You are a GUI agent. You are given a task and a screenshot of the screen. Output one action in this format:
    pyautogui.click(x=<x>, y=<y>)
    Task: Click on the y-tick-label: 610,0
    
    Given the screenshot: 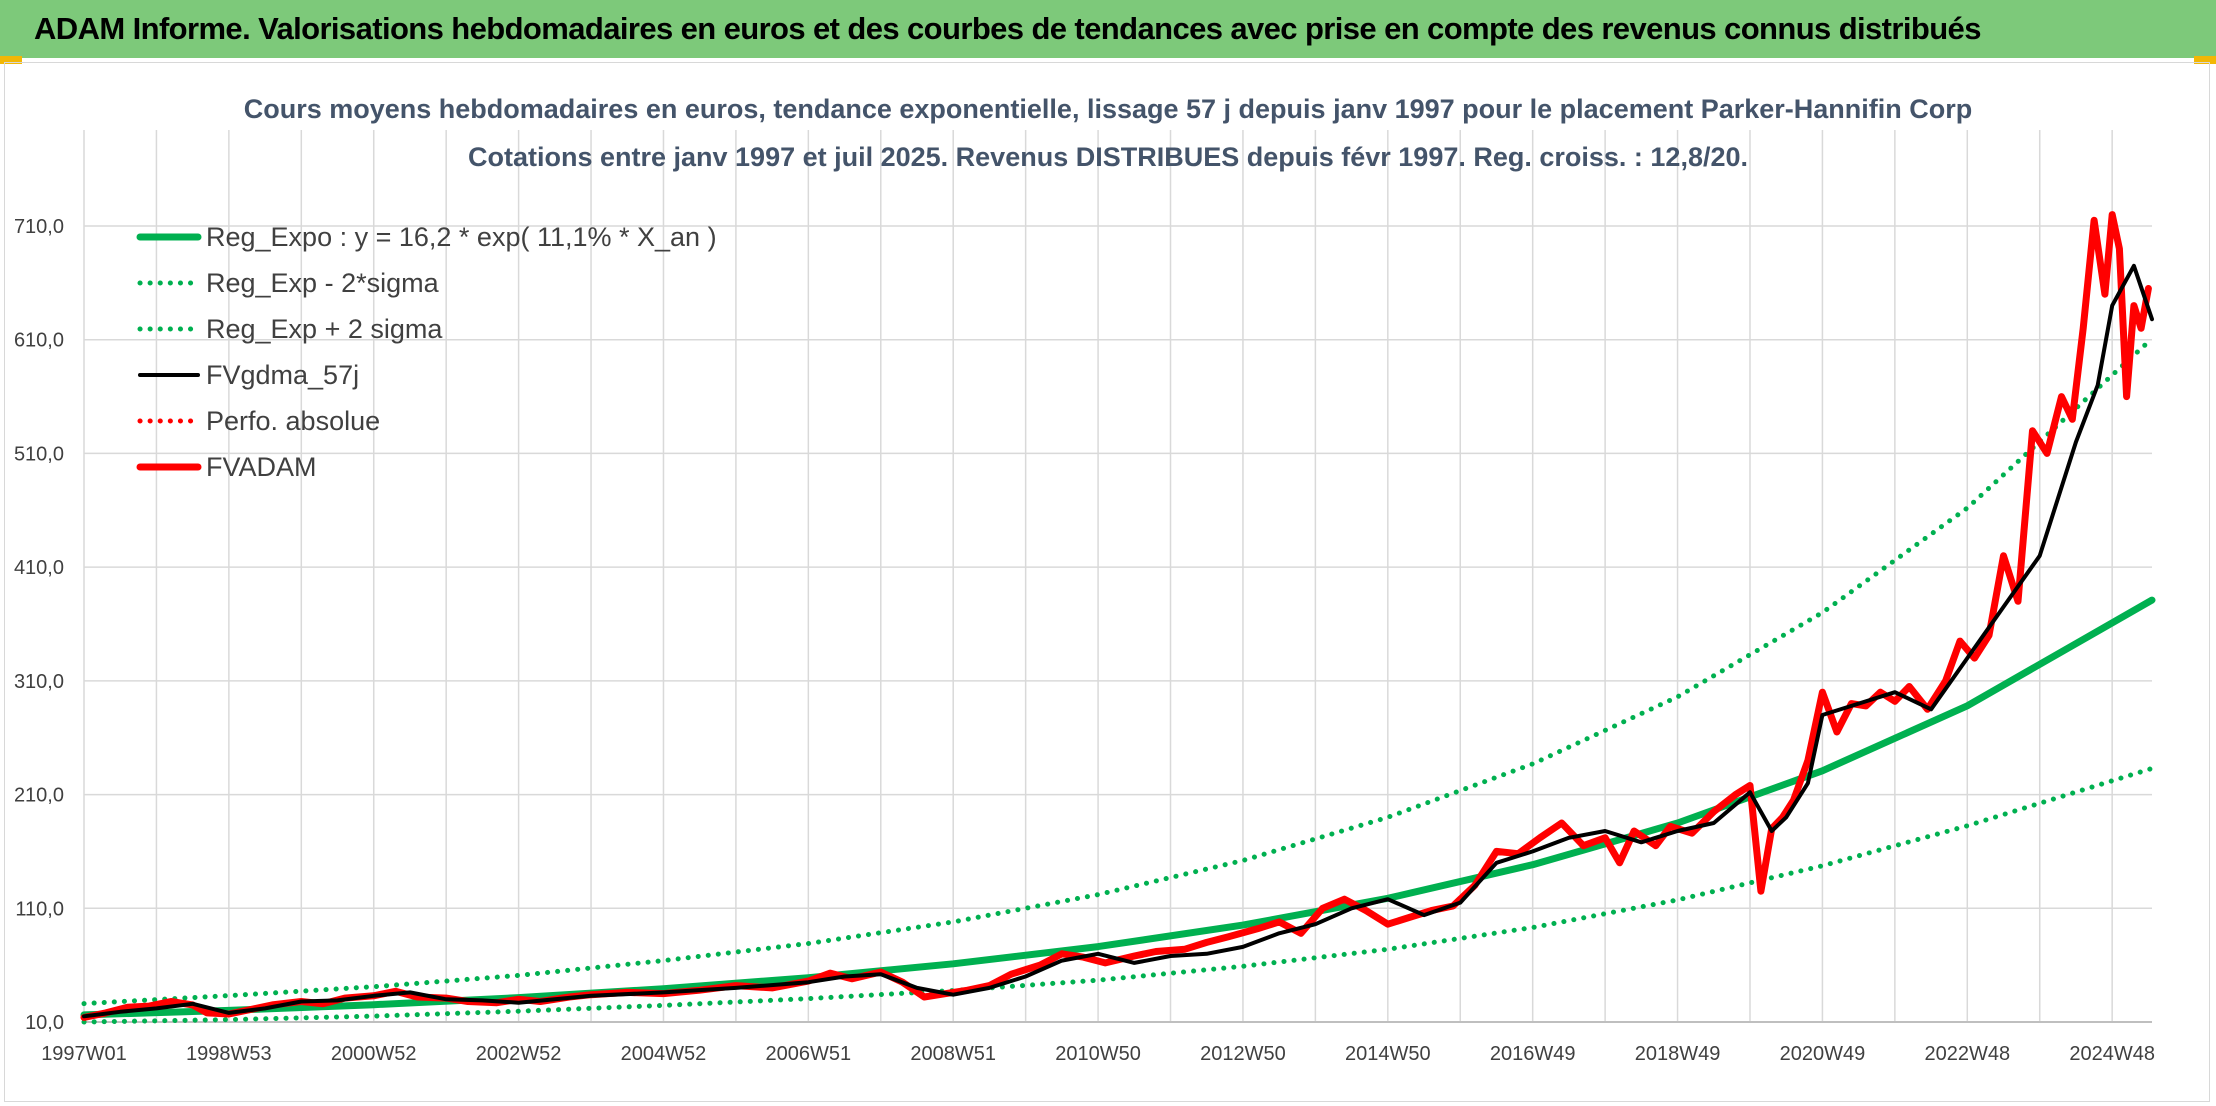 What is the action you would take?
    pyautogui.click(x=39, y=341)
    